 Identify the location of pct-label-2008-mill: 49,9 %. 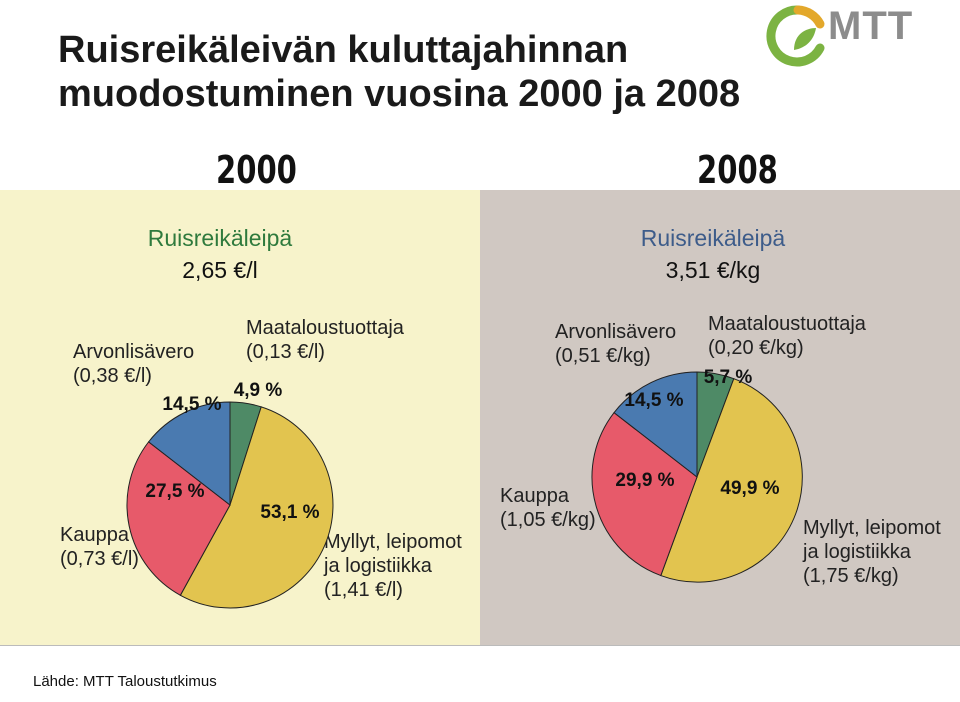
(749, 488).